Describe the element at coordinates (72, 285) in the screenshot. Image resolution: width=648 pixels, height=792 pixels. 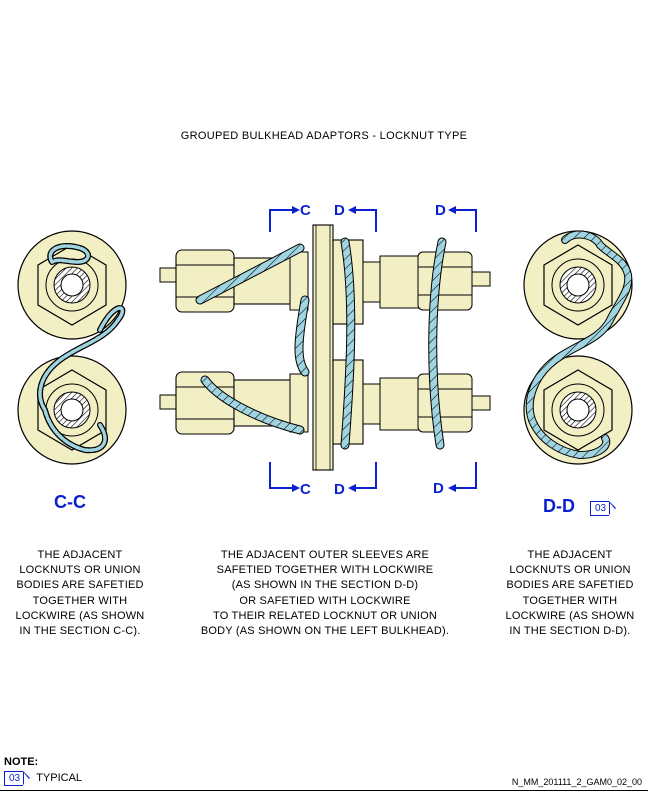
I see `cc-top-fitting` at that location.